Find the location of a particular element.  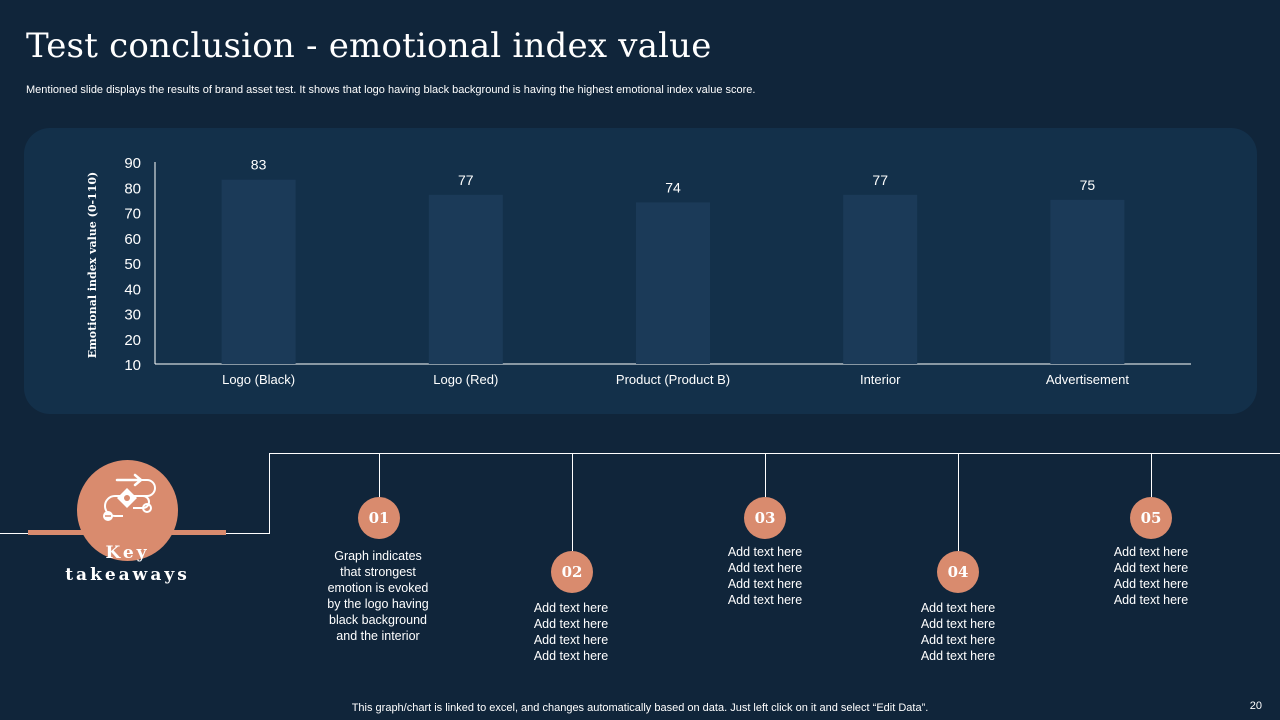

bar-value-label: 74 is located at coordinates (673, 187).